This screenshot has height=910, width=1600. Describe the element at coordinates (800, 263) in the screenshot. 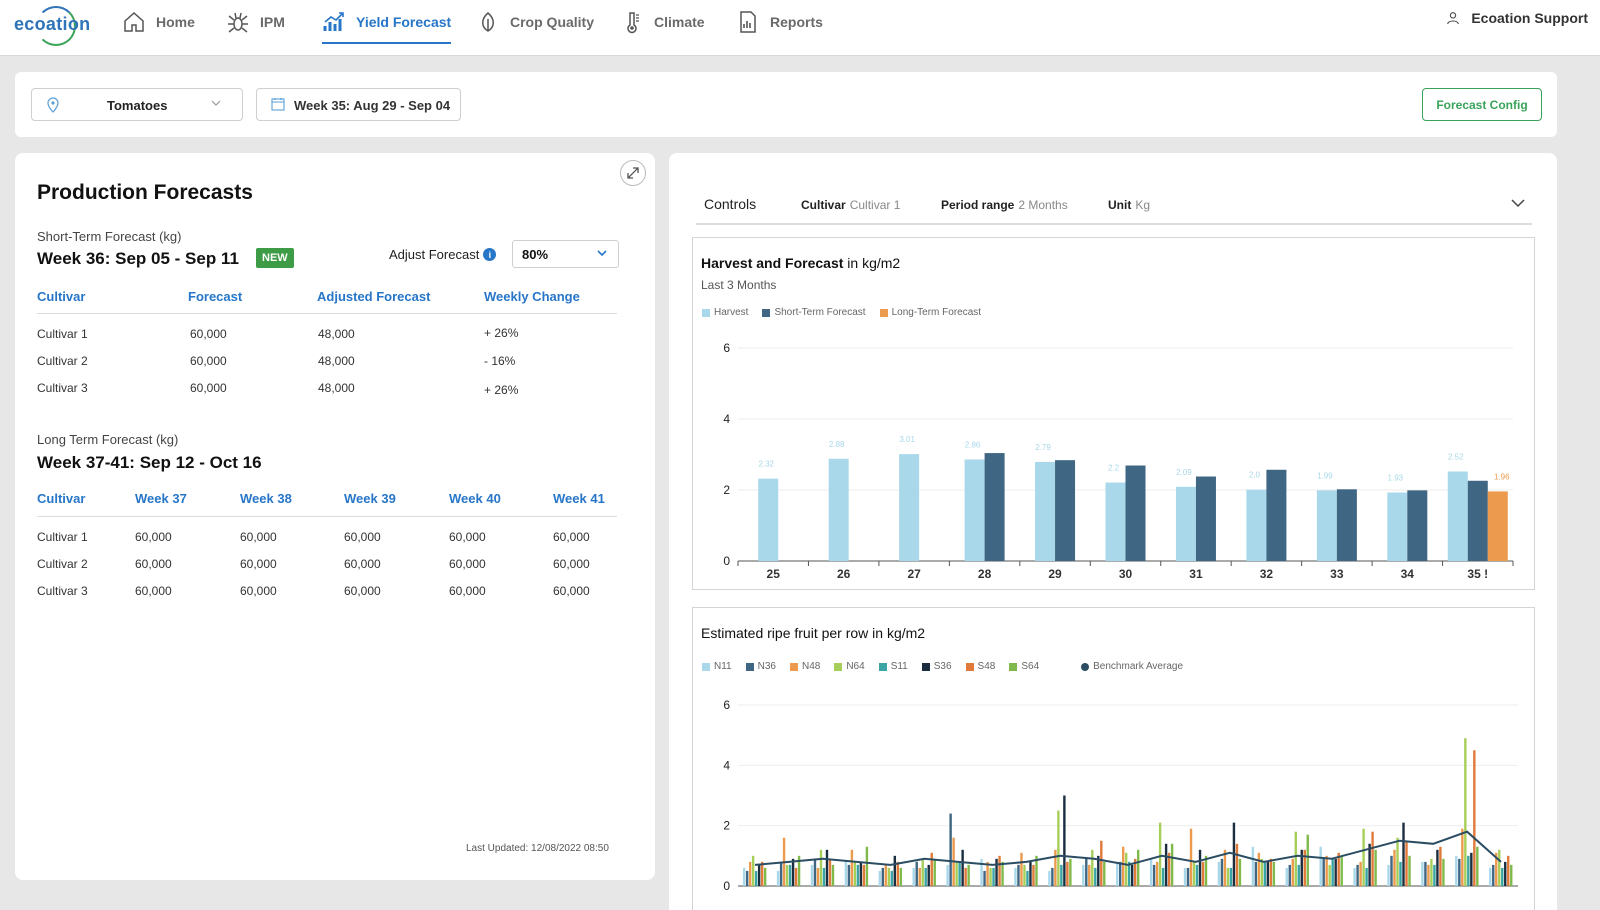

I see `chart-title: Harvest and Forecast in kg/m2` at that location.